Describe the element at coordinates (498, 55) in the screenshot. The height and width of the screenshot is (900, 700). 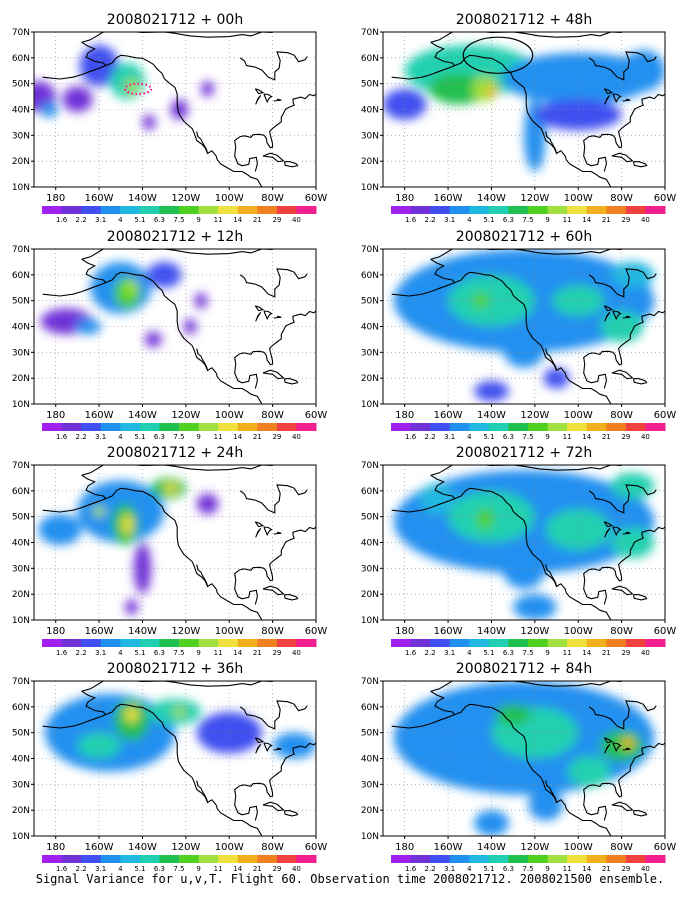
I see `highlight-ellipse` at that location.